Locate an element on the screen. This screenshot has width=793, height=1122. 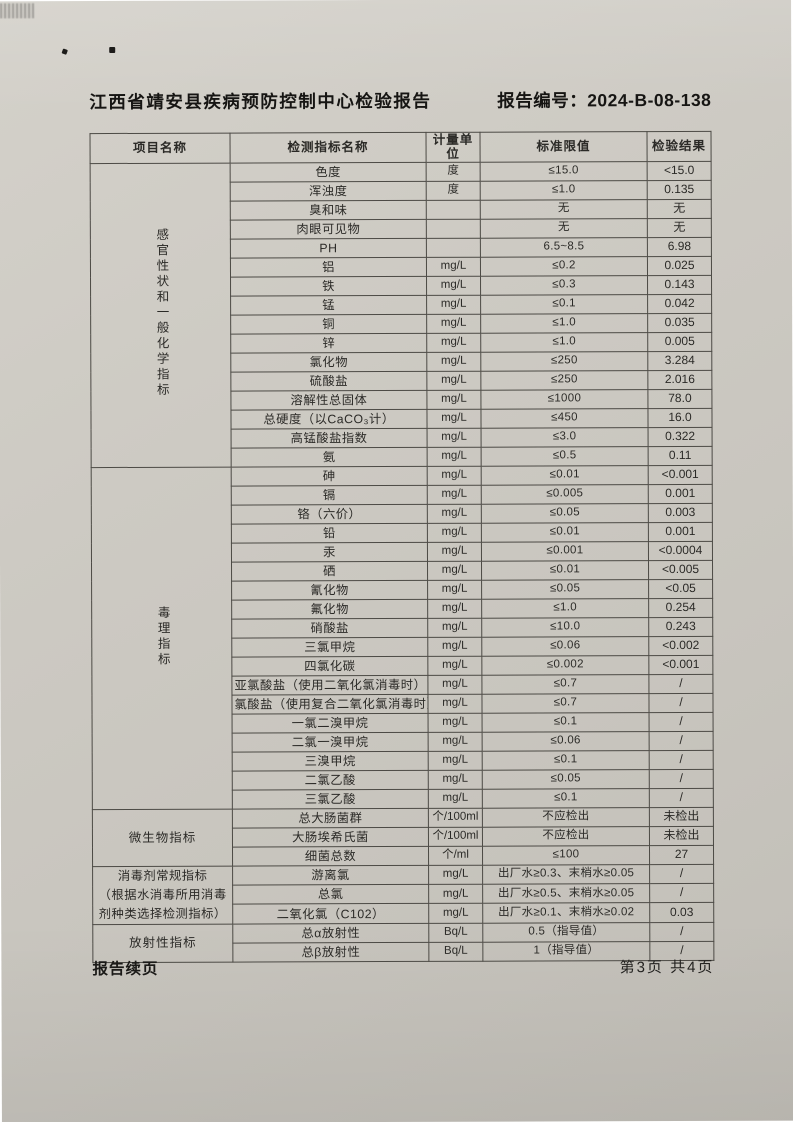
section-label: 消毒剂常规指标 （根据水消毒所用消毒 剂种类选择检测指标） is located at coordinates (162, 895).